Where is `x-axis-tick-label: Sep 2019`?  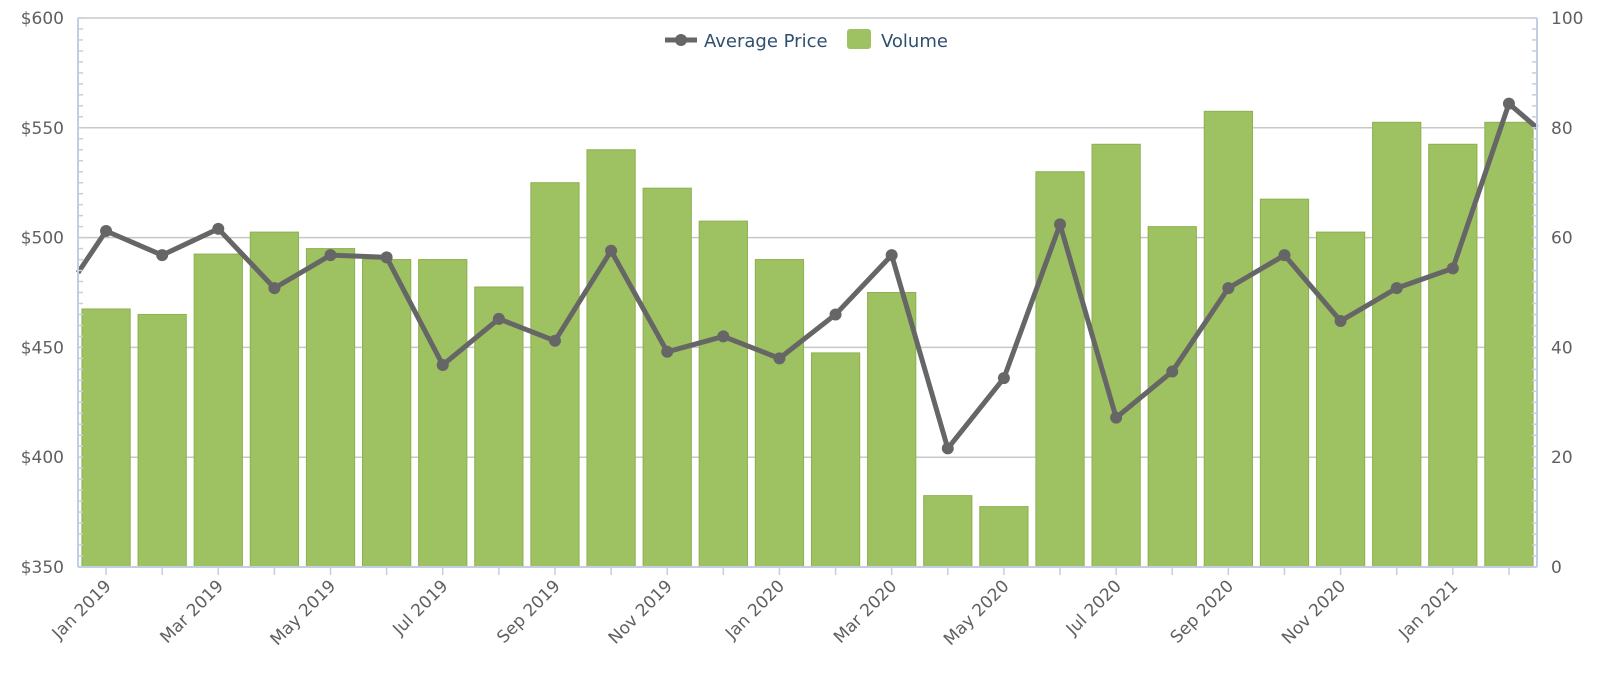
x-axis-tick-label: Sep 2019 is located at coordinates (528, 611).